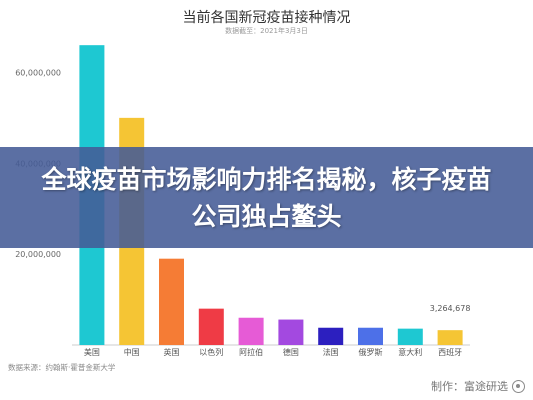  I want to click on x-tick-label: 阿拉伯, so click(251, 352).